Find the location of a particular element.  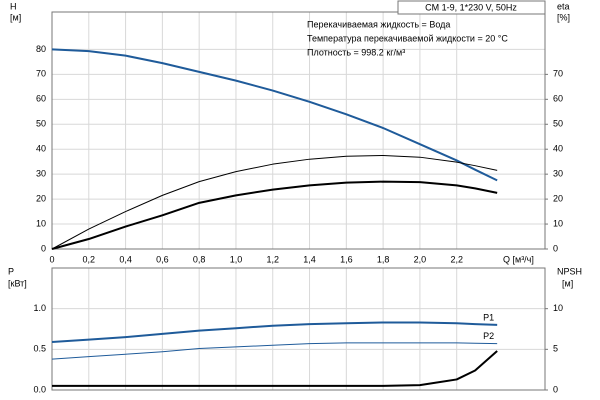

annotation: Перекачиваемая жидкость = Вода is located at coordinates (378, 24).